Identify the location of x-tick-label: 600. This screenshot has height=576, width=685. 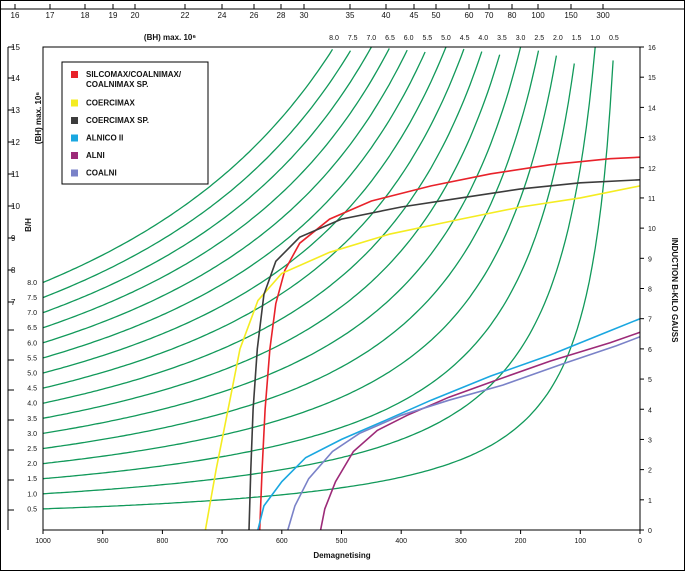
(282, 541).